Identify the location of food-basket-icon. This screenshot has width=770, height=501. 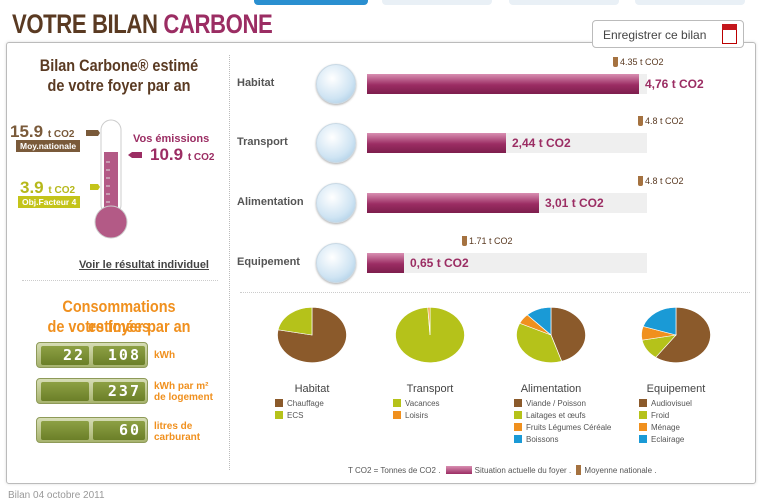
(336, 203).